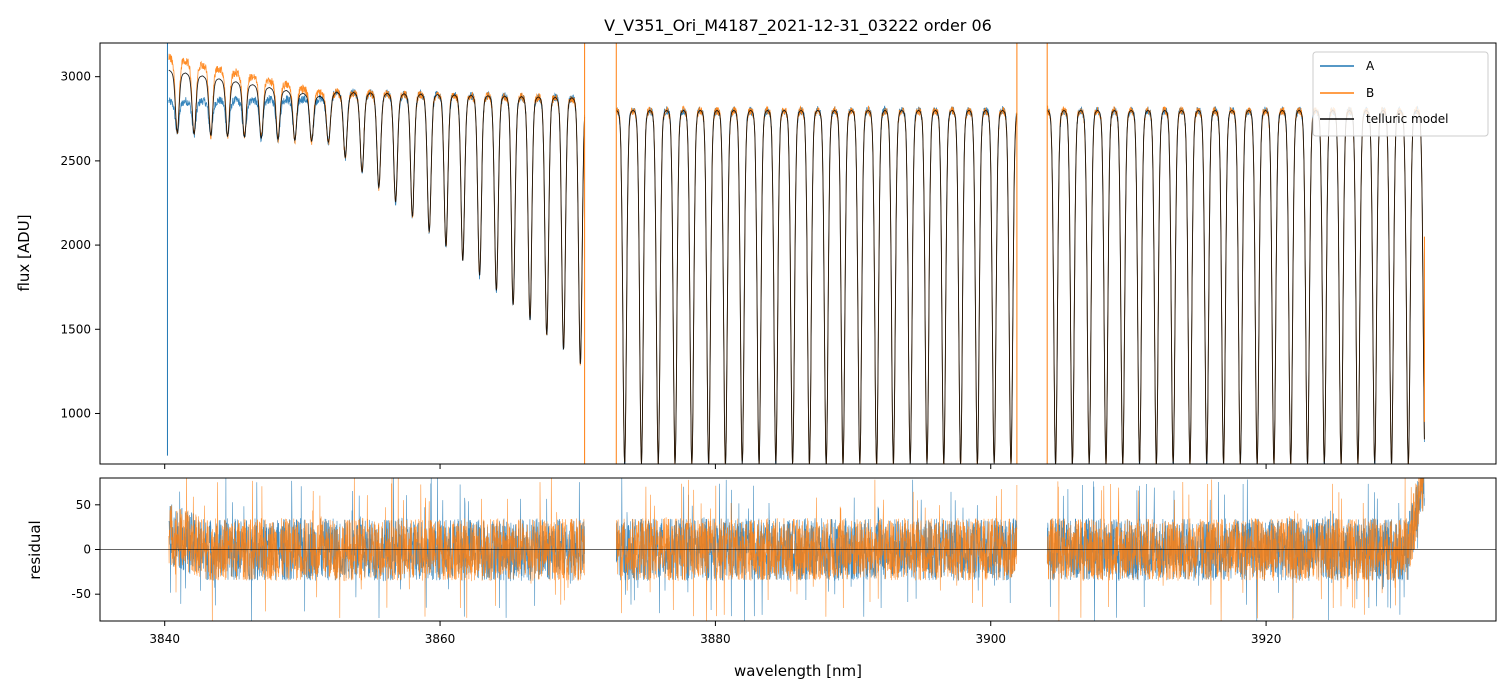 Image resolution: width=1510 pixels, height=696 pixels. Describe the element at coordinates (35, 549) in the screenshot. I see `residual-y-axis-label: residual` at that location.